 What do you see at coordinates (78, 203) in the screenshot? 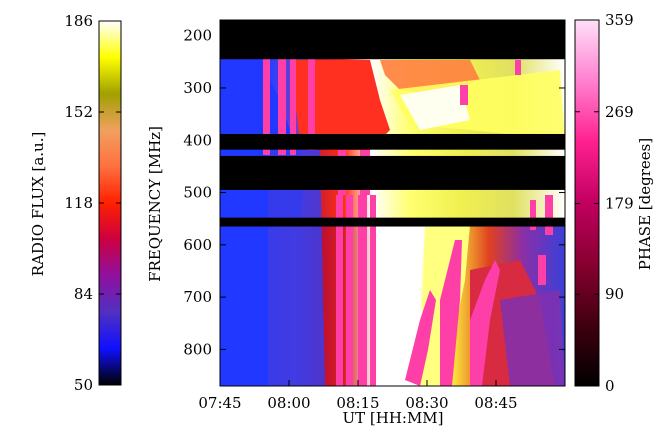
I see `left-colorbar-tick-label: 118` at bounding box center [78, 203].